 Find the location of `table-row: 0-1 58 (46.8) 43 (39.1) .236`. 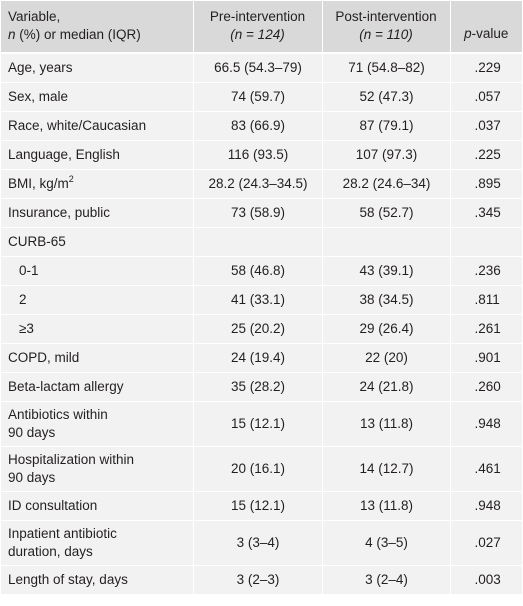

table-row: 0-1 58 (46.8) 43 (39.1) .236 is located at coordinates (261, 271).